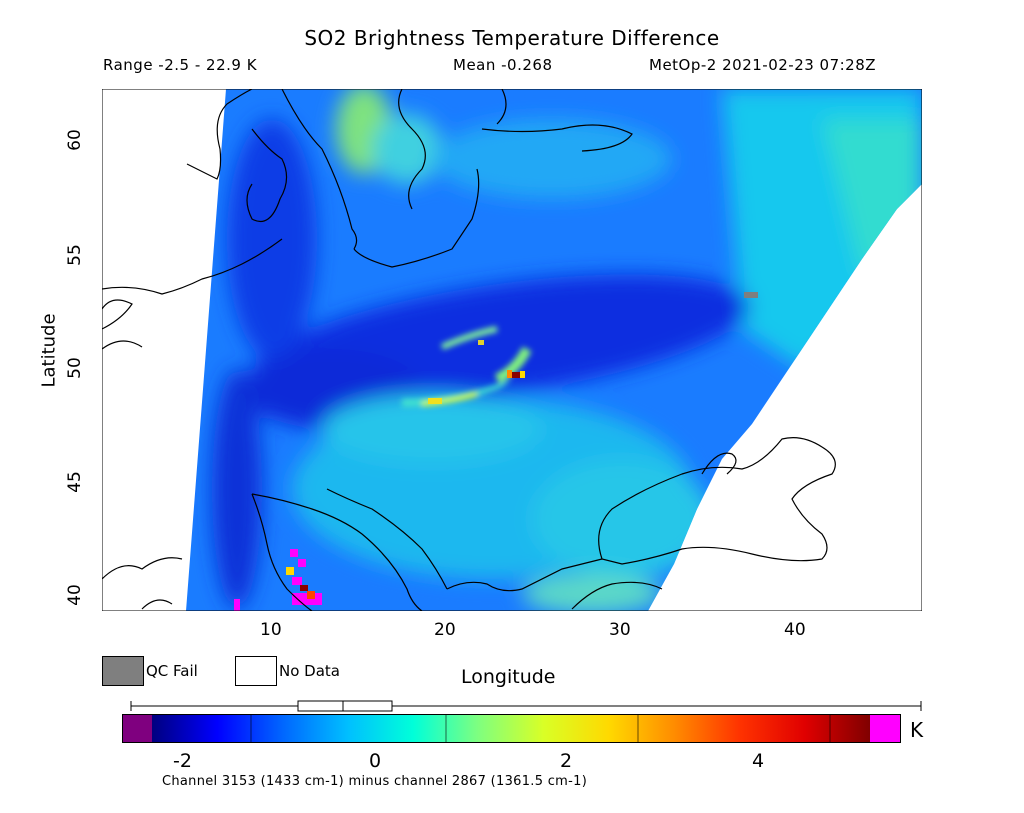 The height and width of the screenshot is (813, 1024). What do you see at coordinates (74, 140) in the screenshot?
I see `y-tick-60: 60` at bounding box center [74, 140].